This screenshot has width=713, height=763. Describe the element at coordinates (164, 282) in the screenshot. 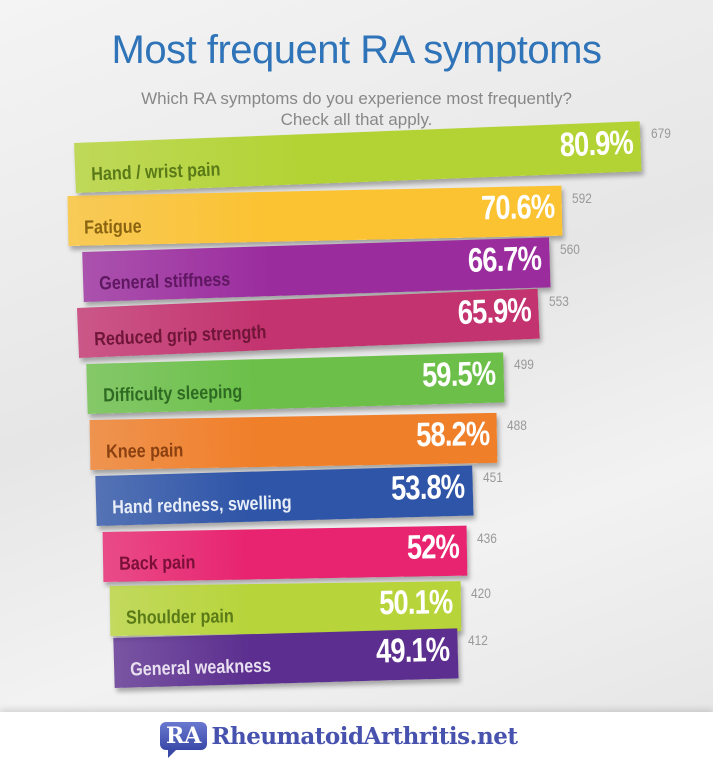

I see `bar-label: General stiffness` at that location.